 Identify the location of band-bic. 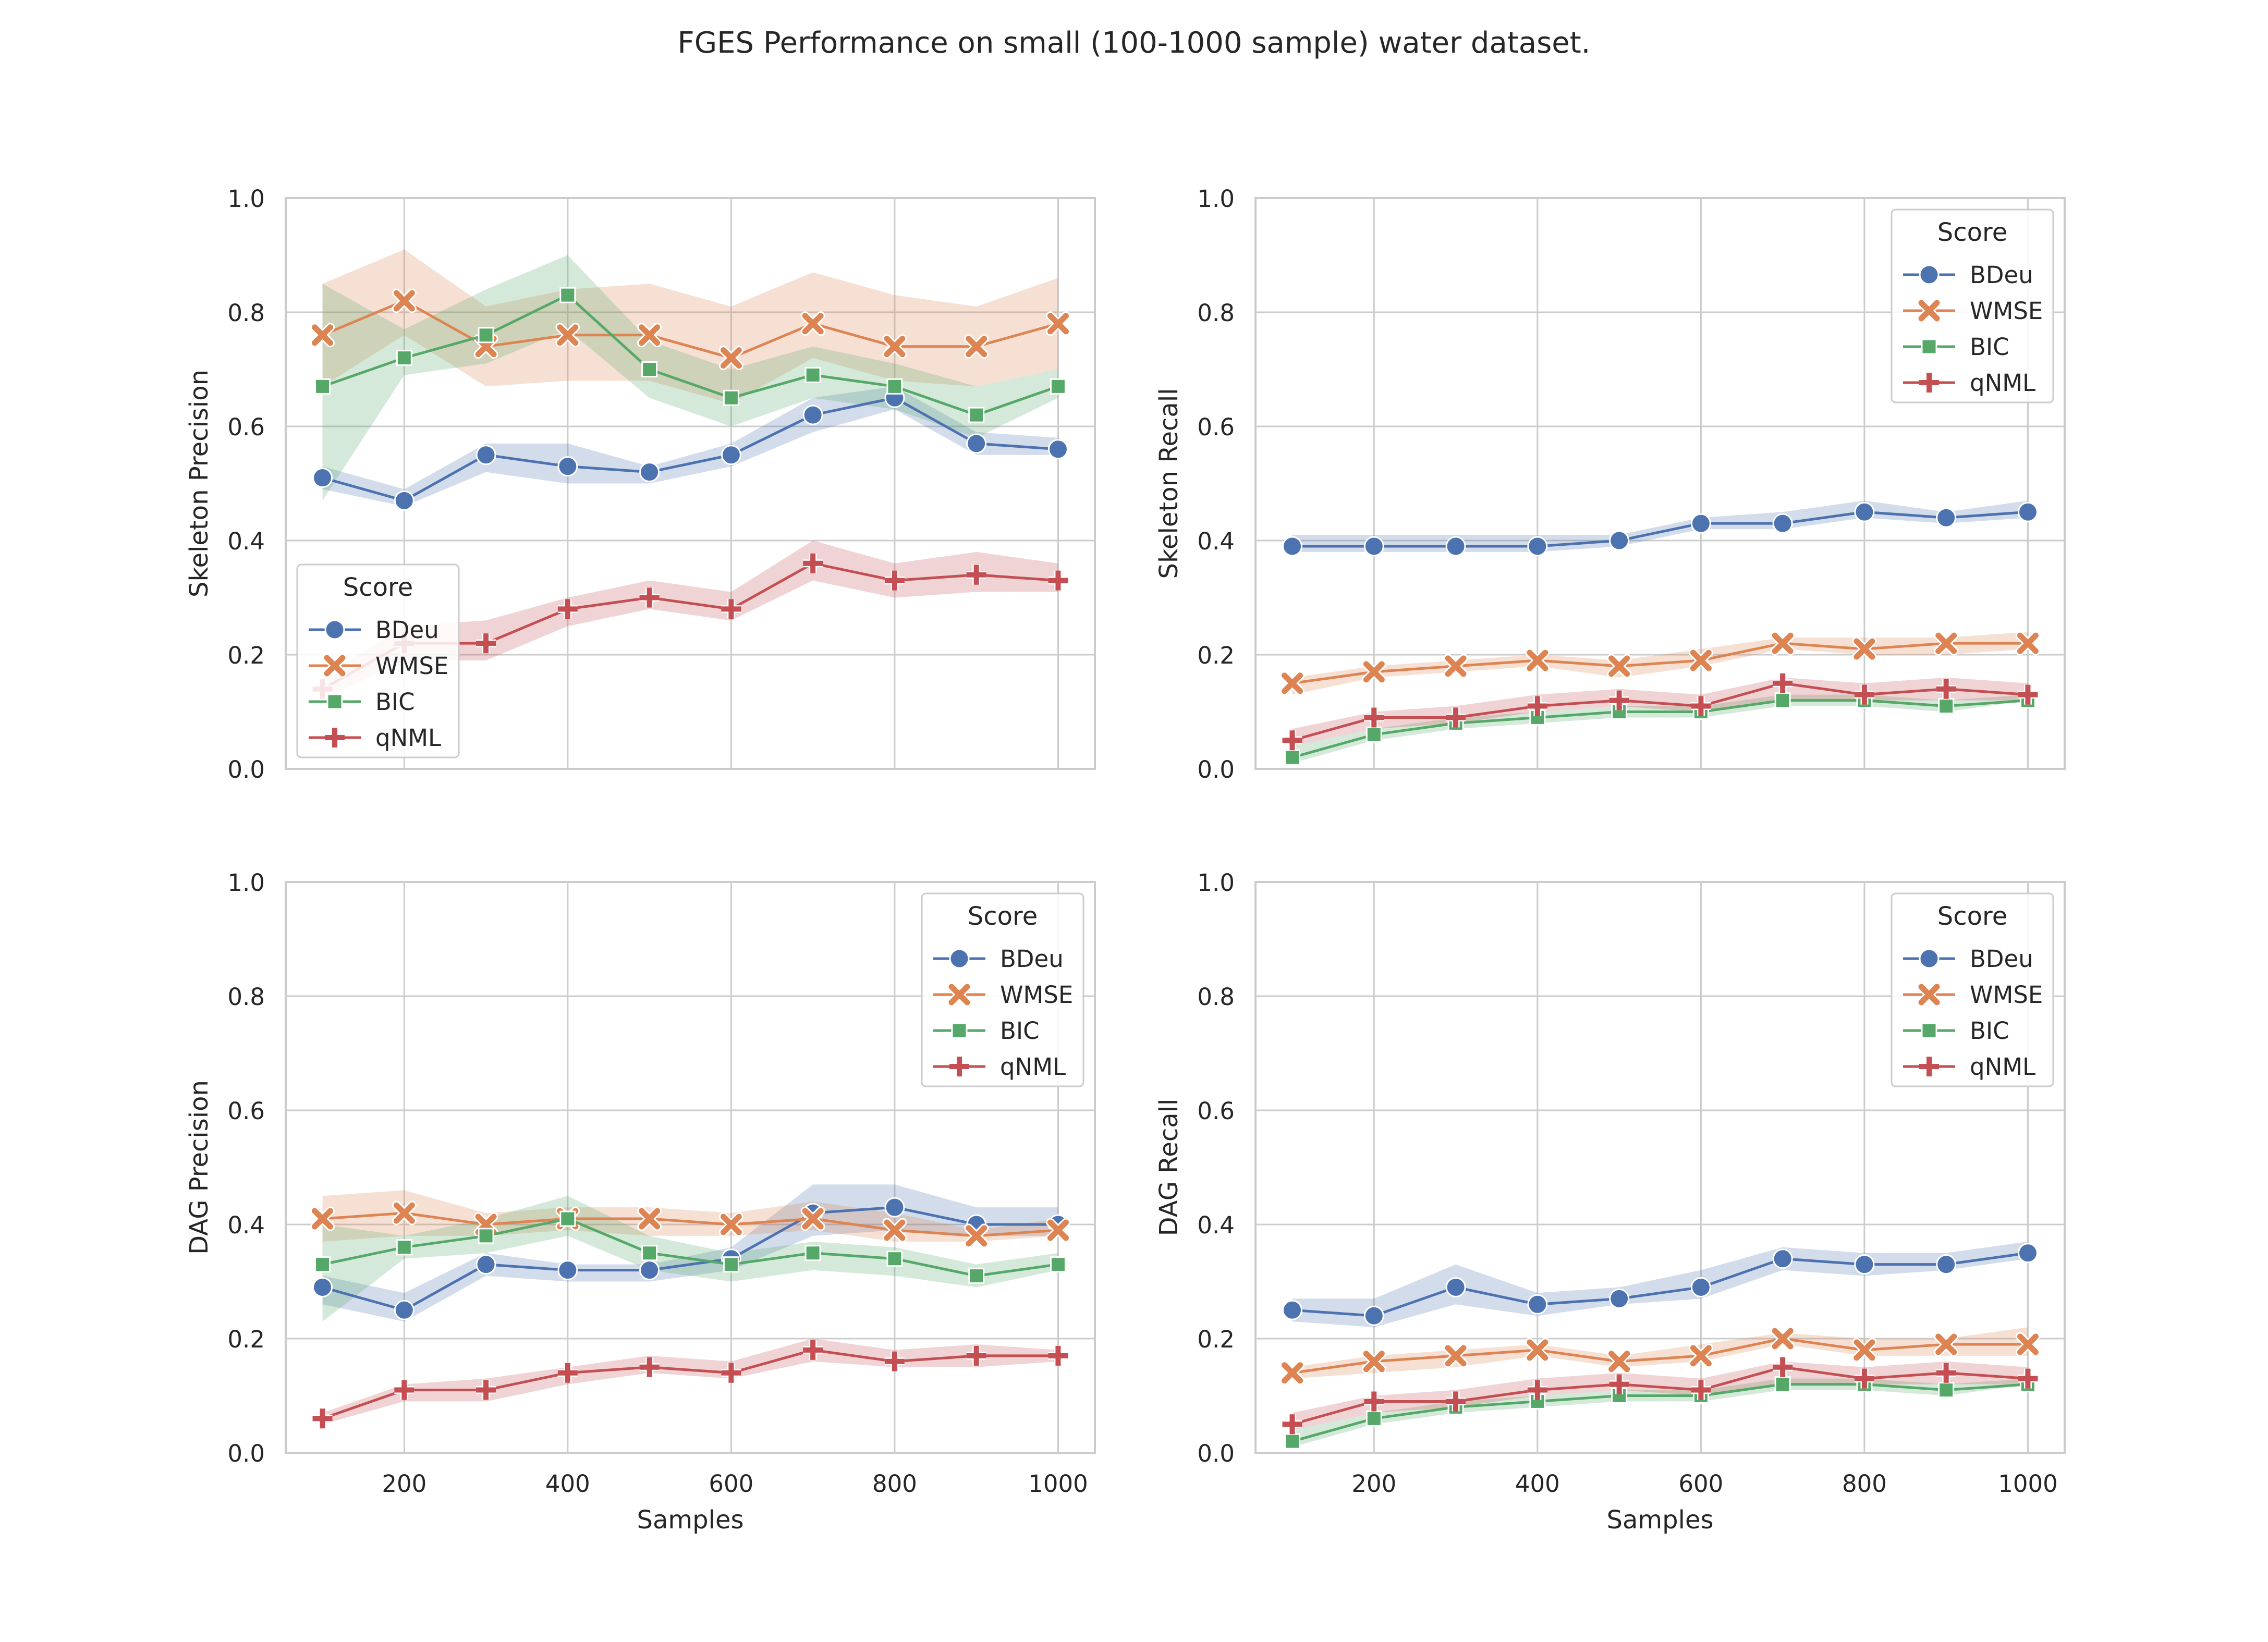
(1660, 1413).